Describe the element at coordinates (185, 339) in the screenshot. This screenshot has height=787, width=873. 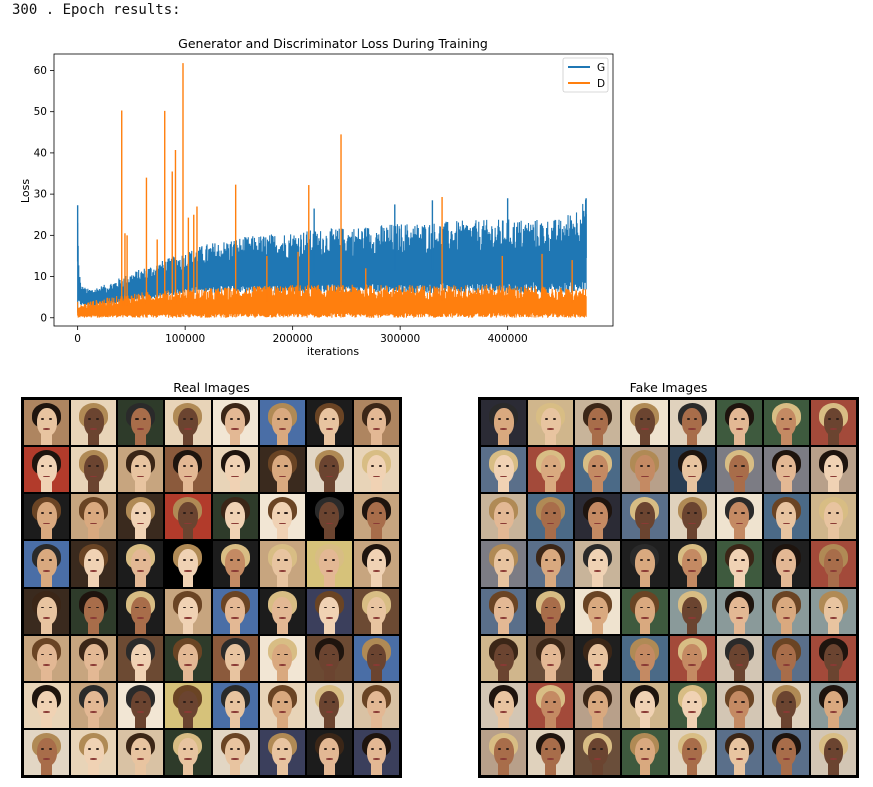
I see `x-tick-label: 100000` at that location.